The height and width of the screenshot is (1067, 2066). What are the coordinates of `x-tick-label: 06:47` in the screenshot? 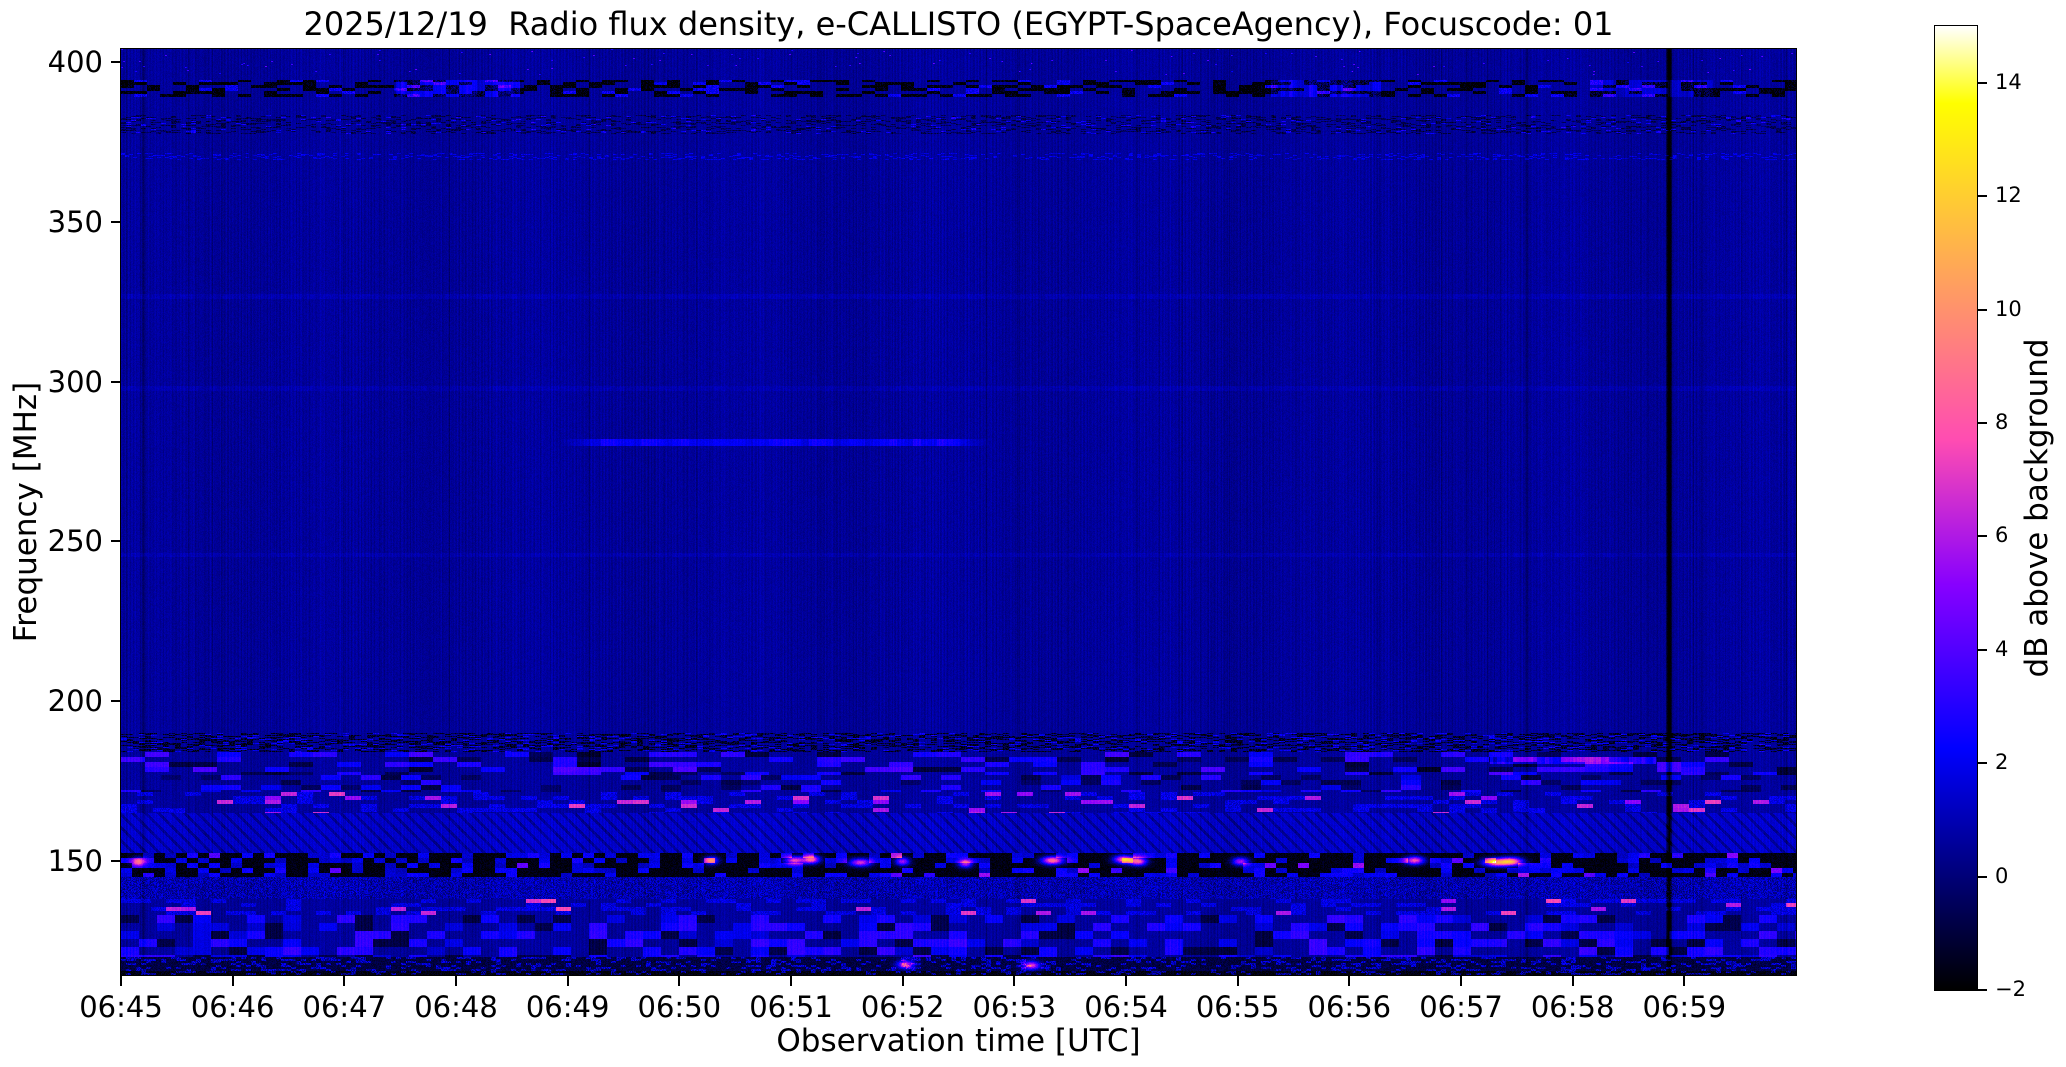 It's located at (344, 1007).